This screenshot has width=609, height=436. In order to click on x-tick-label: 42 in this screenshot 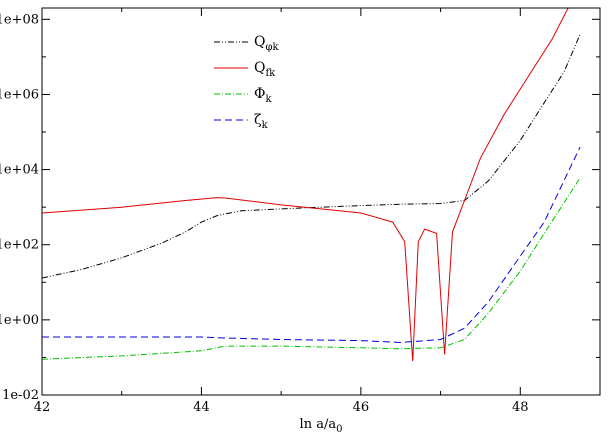, I will do `click(42, 407)`.